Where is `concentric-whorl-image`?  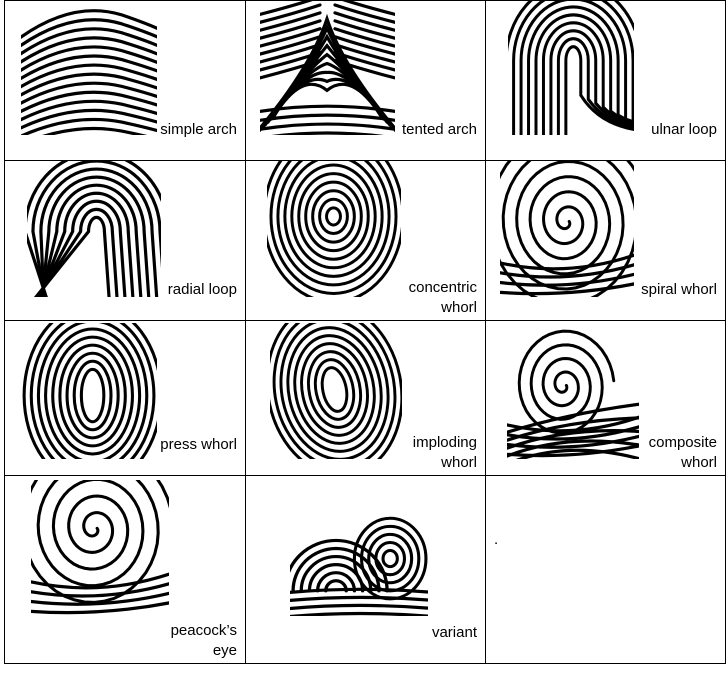 concentric-whorl-image is located at coordinates (334, 229).